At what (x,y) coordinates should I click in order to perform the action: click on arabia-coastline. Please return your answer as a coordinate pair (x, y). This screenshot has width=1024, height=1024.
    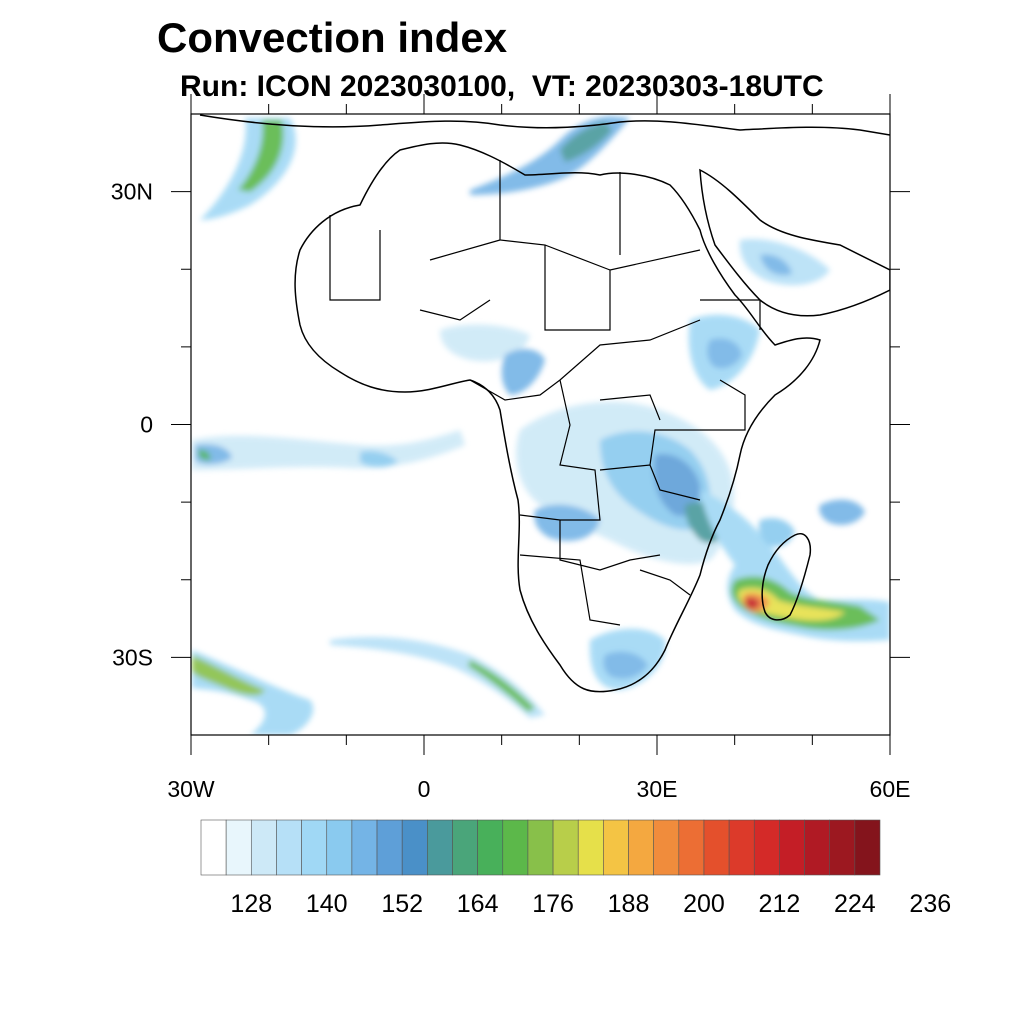
    Looking at the image, I should click on (794, 242).